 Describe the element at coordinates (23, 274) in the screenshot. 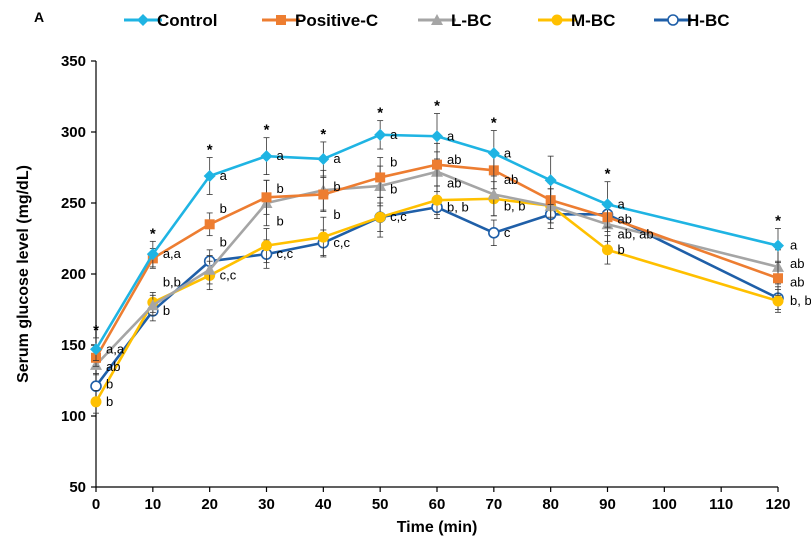

I see `y-axis-label: Serum glucose level (mg/dL)` at that location.